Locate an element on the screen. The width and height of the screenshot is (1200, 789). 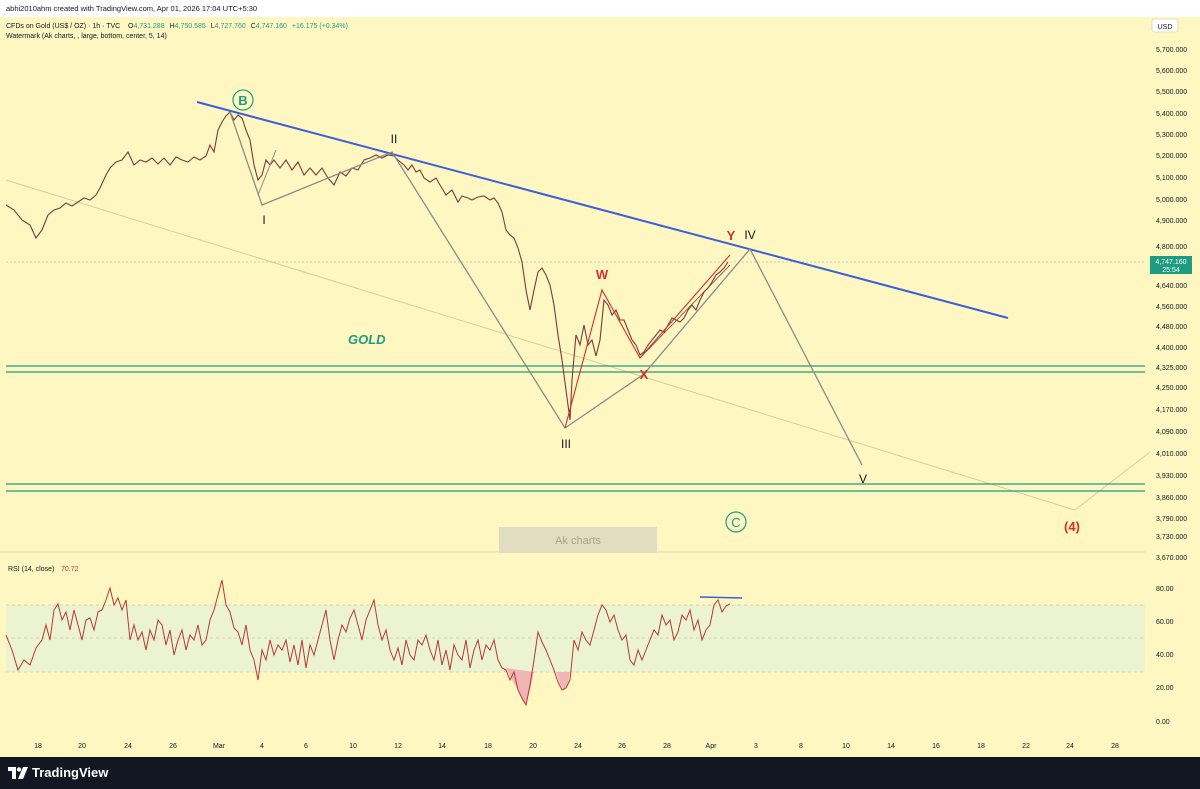
price-tick: 4,325.000 is located at coordinates (1171, 368).